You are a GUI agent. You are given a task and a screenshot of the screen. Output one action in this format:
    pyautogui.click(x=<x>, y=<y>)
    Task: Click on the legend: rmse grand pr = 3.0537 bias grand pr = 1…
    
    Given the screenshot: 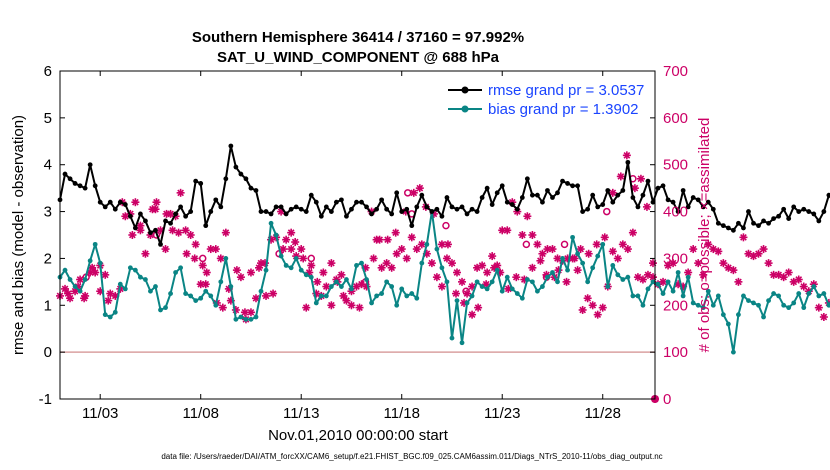 What is the action you would take?
    pyautogui.click(x=546, y=100)
    